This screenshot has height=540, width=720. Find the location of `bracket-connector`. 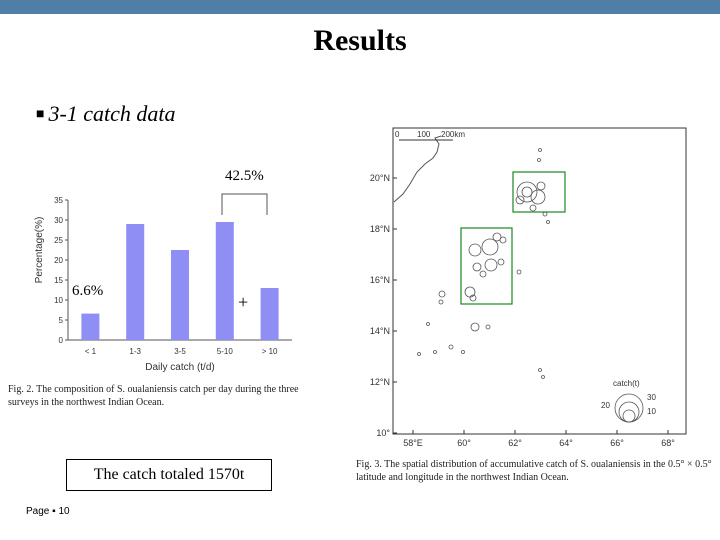

bracket-connector is located at coordinates (244, 204).